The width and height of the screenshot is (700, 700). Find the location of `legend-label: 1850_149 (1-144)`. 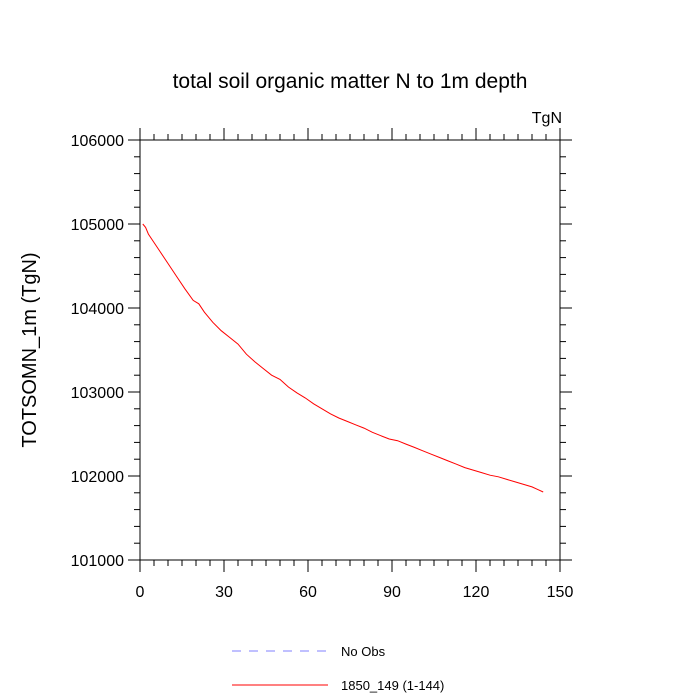

legend-label: 1850_149 (1-144) is located at coordinates (392, 685).